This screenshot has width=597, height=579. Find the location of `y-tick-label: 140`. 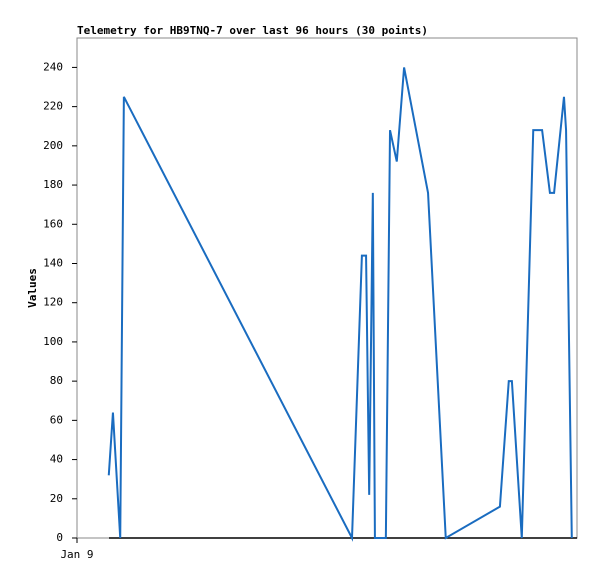

y-tick-label: 140 is located at coordinates (53, 262).